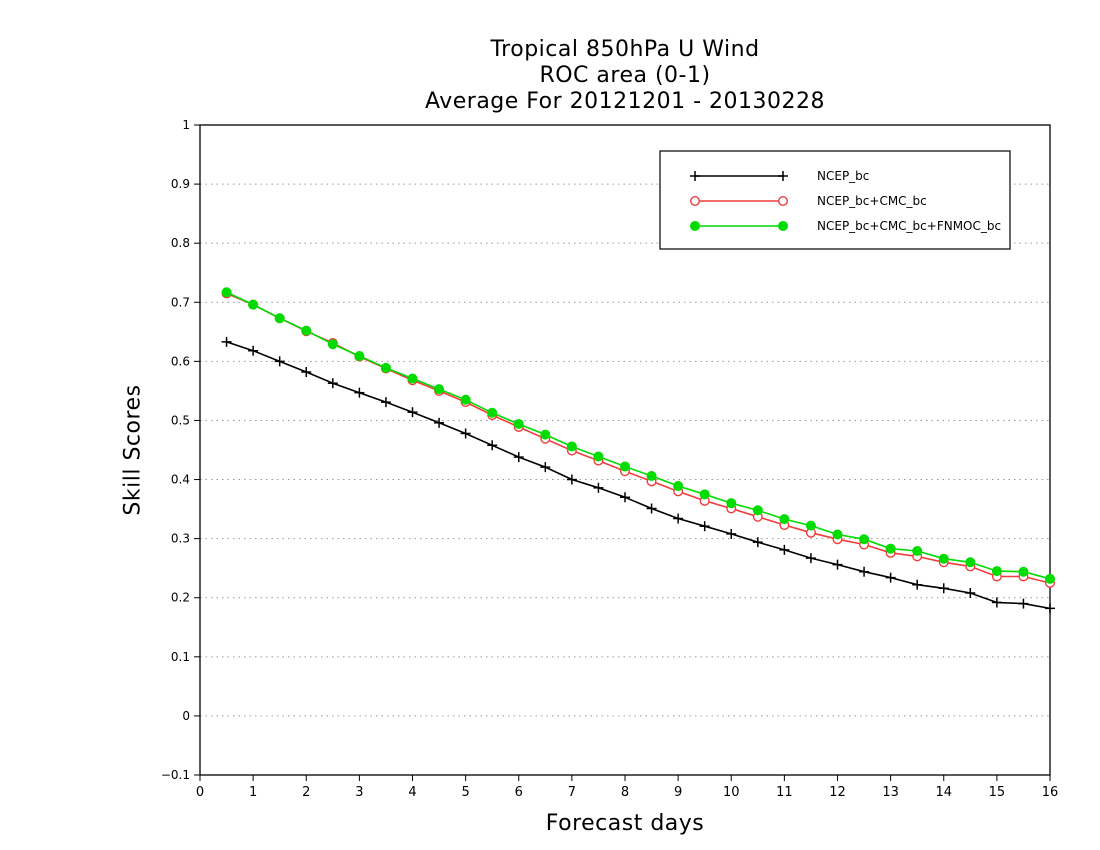 The image size is (1100, 850). Describe the element at coordinates (180, 539) in the screenshot. I see `y-tick-label: 0.3` at that location.